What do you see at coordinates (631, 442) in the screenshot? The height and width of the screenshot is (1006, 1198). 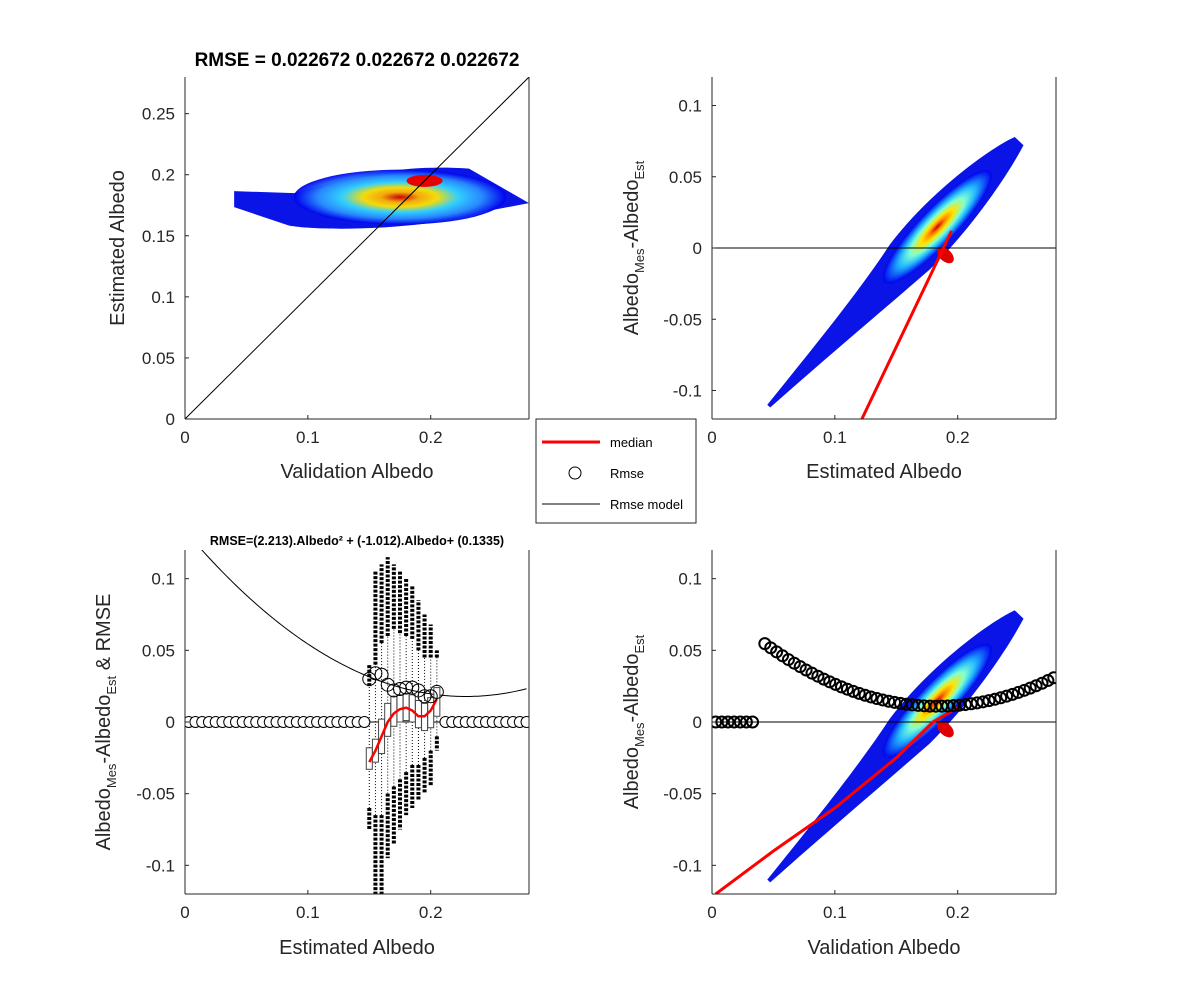 I see `legend-median-label: median` at bounding box center [631, 442].